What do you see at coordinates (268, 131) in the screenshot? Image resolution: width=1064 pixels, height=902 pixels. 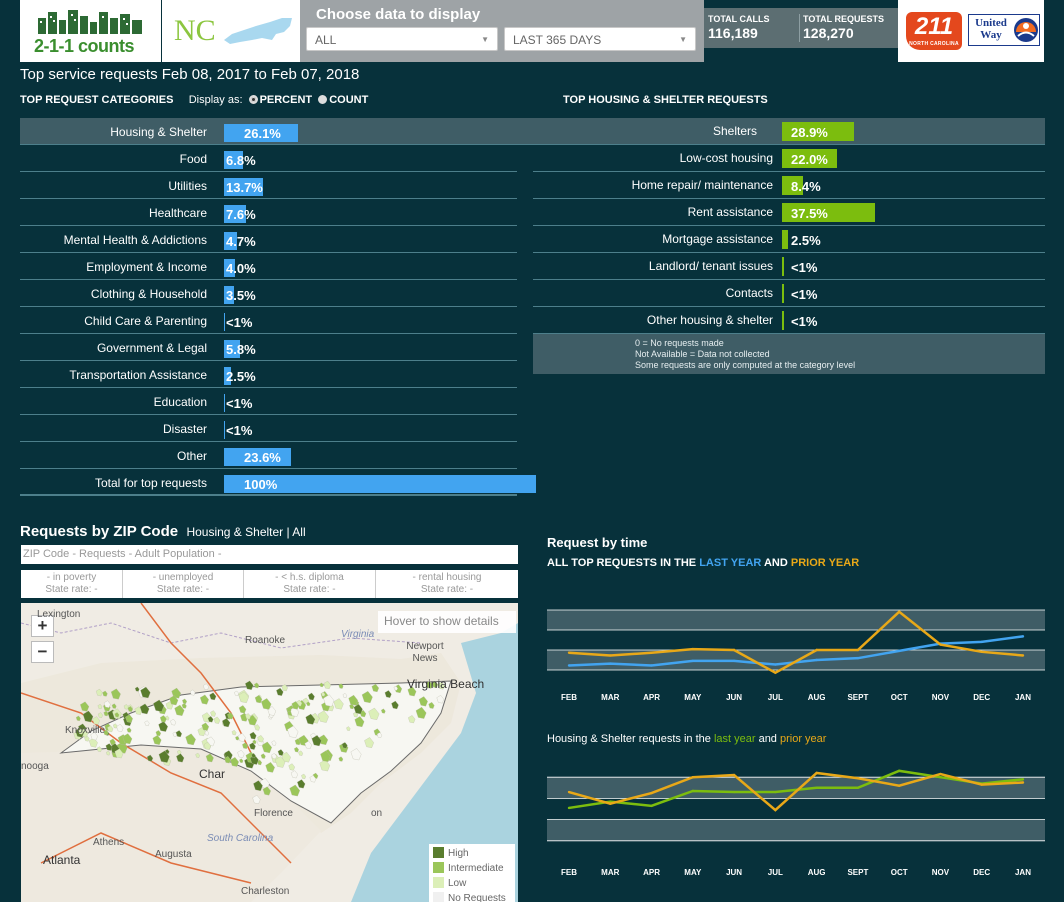 I see `category-row: Housing & Shelter 26.1%` at bounding box center [268, 131].